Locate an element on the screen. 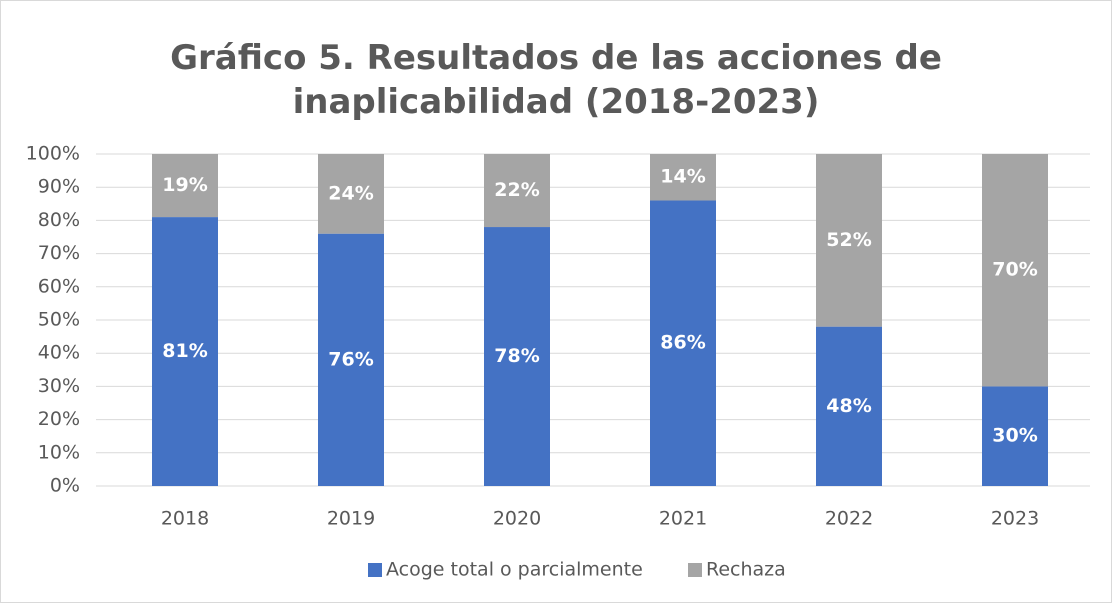  data-label: 86% is located at coordinates (682, 343).